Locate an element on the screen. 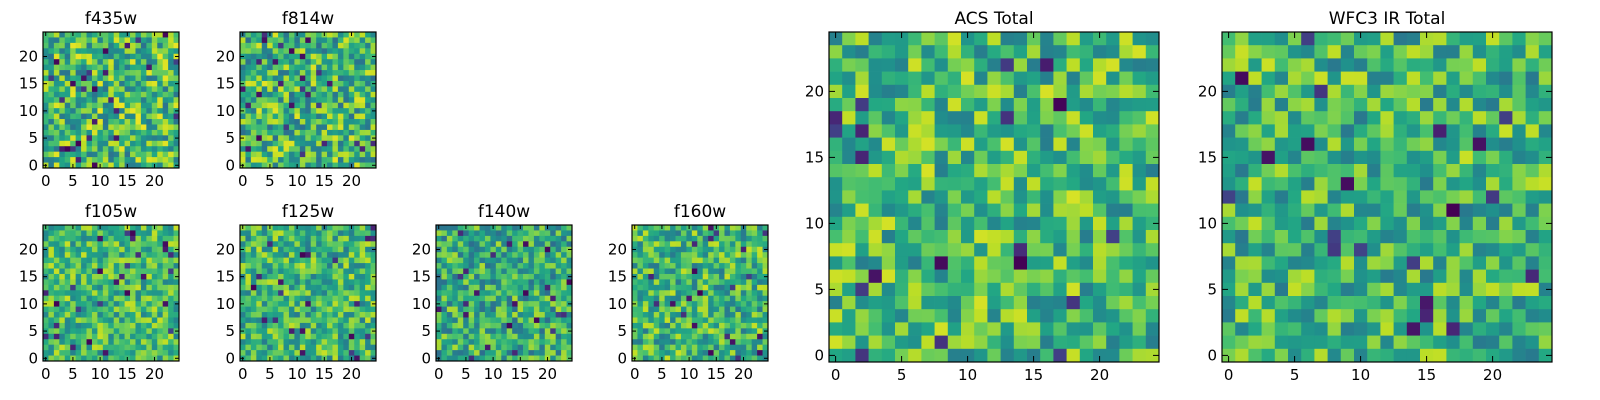 Image resolution: width=1600 pixels, height=400 pixels. y-tick-label: 0 is located at coordinates (33, 358).